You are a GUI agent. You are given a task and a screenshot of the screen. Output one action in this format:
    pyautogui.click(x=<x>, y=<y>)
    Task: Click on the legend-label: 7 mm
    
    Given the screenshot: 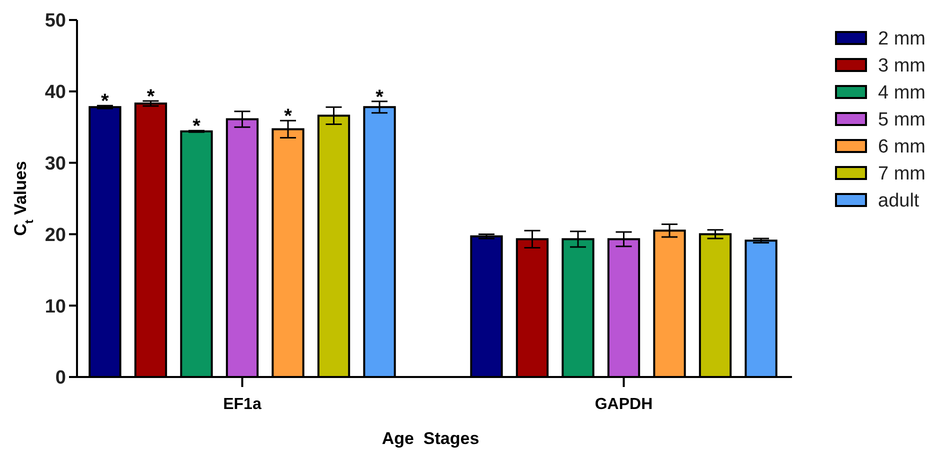 What is the action you would take?
    pyautogui.click(x=902, y=174)
    